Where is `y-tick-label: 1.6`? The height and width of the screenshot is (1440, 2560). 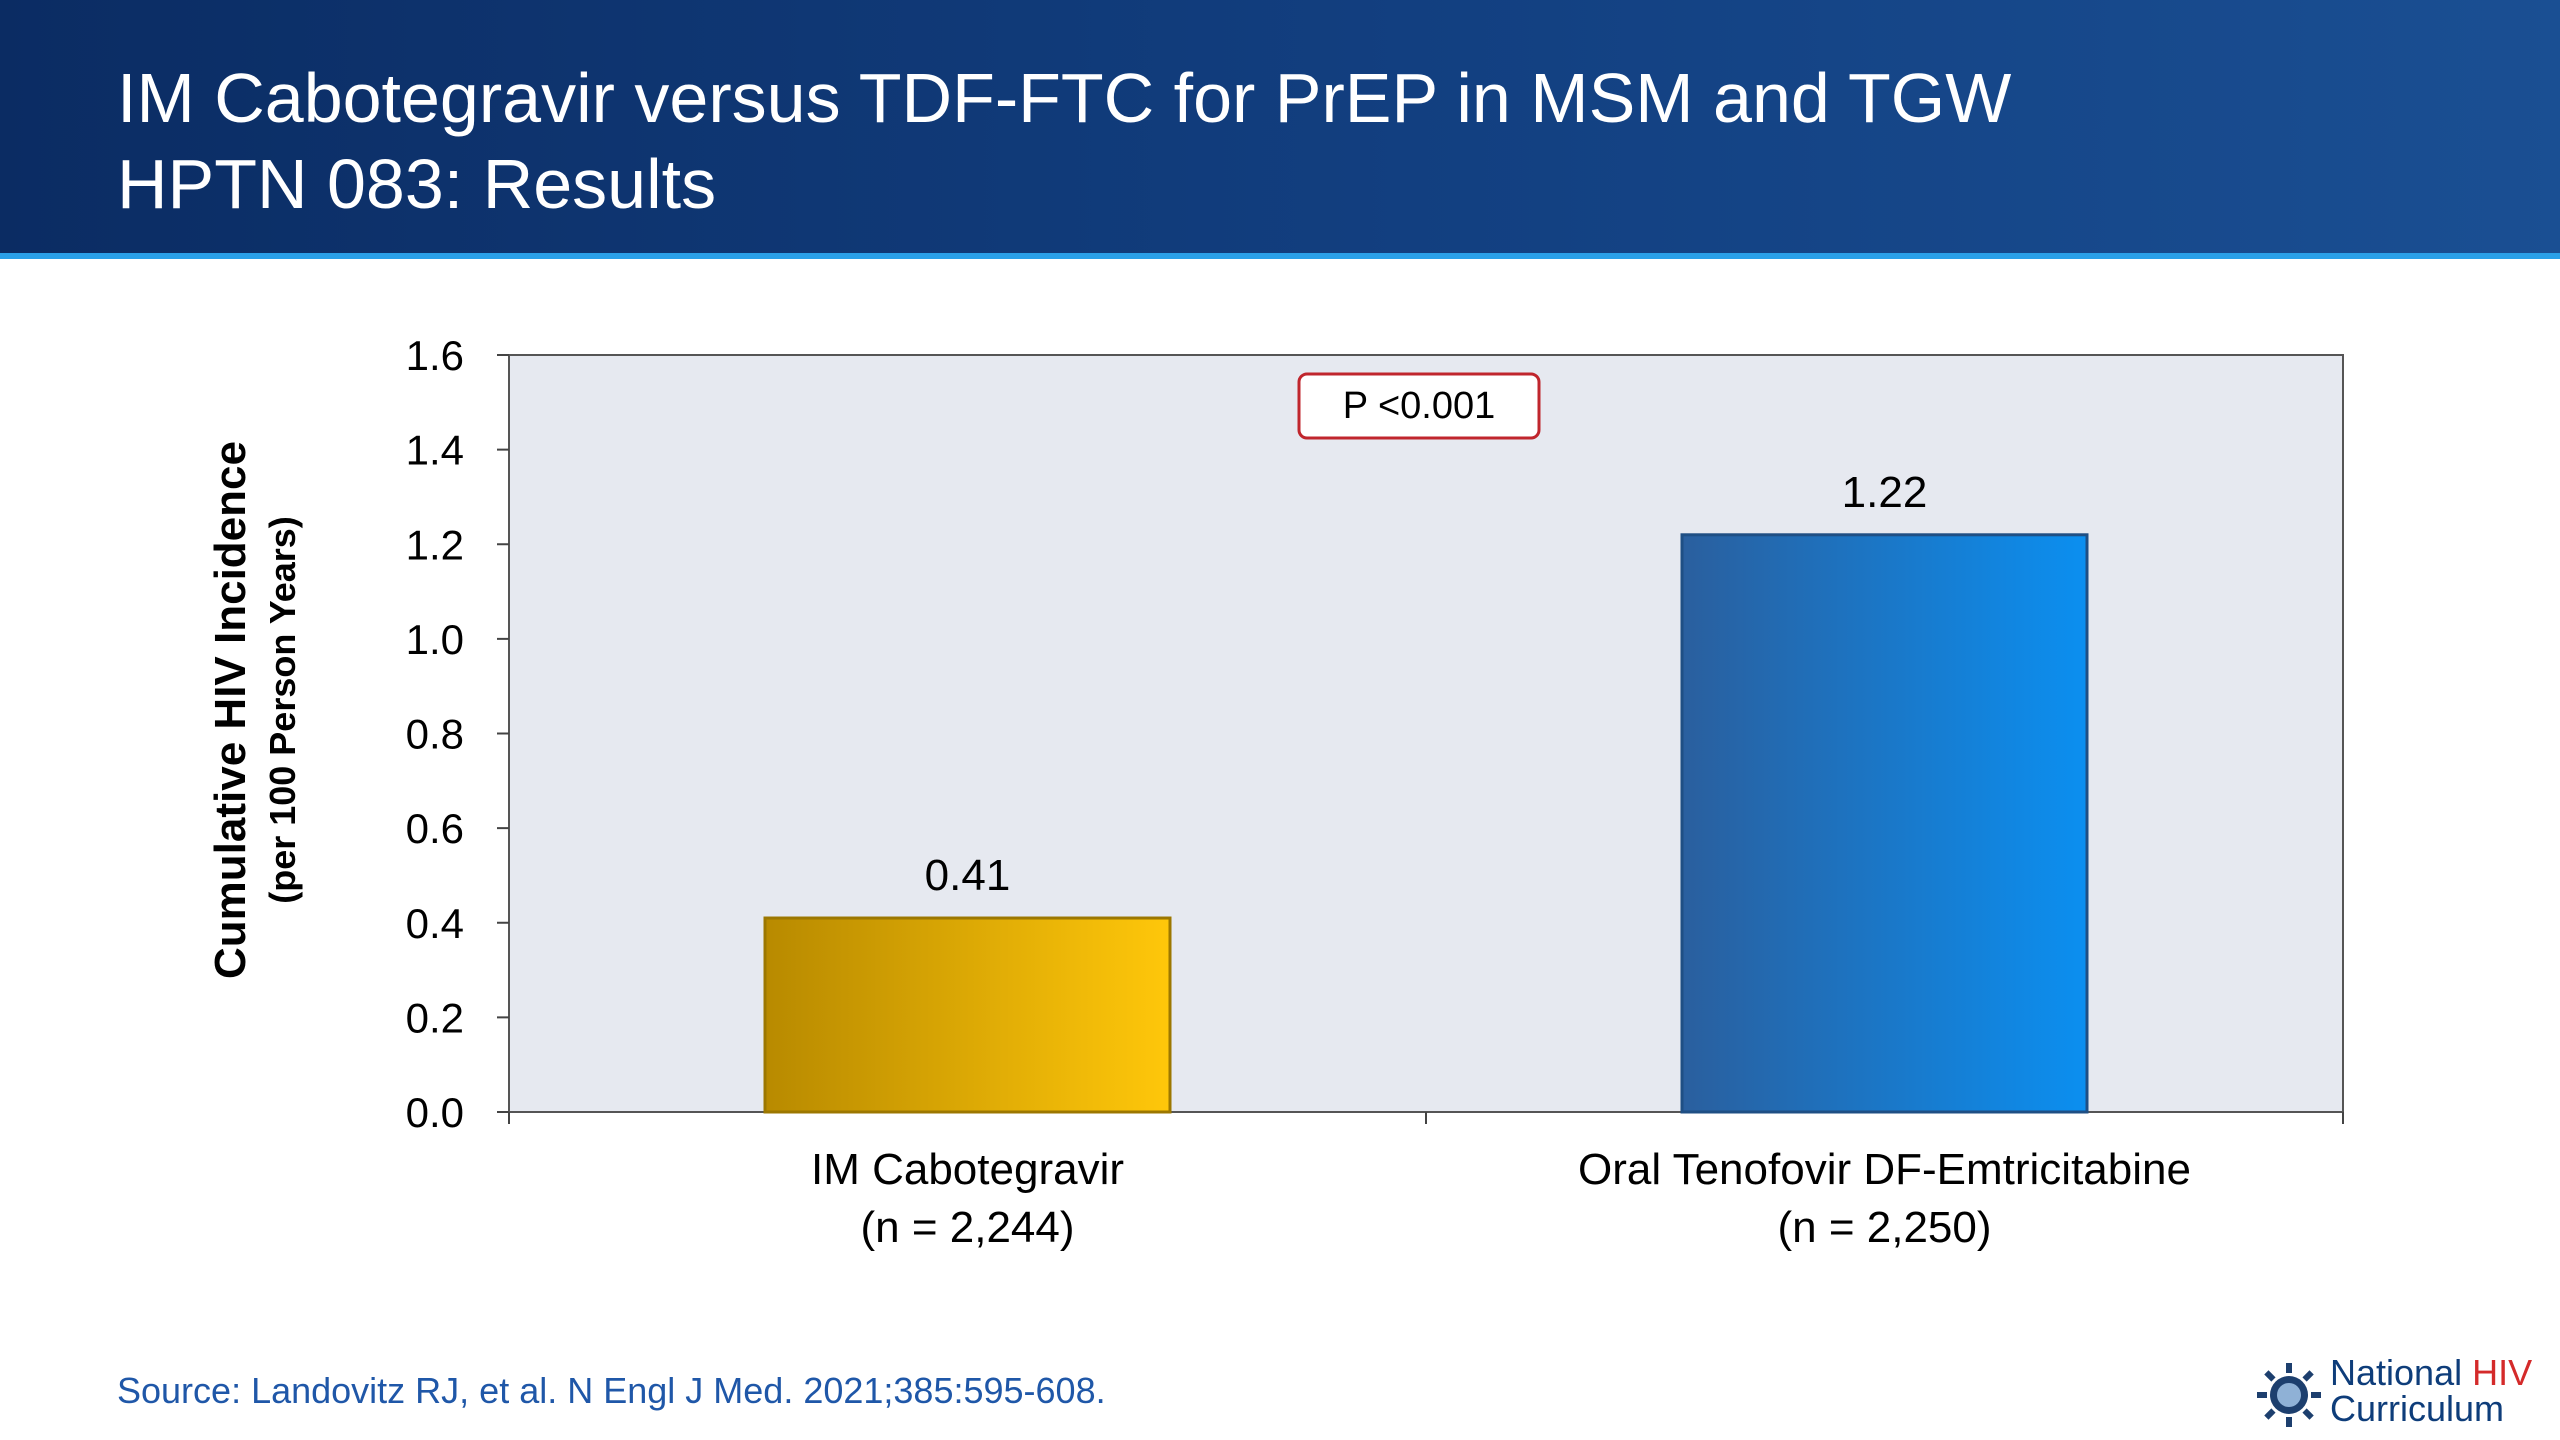 y-tick-label: 1.6 is located at coordinates (435, 355).